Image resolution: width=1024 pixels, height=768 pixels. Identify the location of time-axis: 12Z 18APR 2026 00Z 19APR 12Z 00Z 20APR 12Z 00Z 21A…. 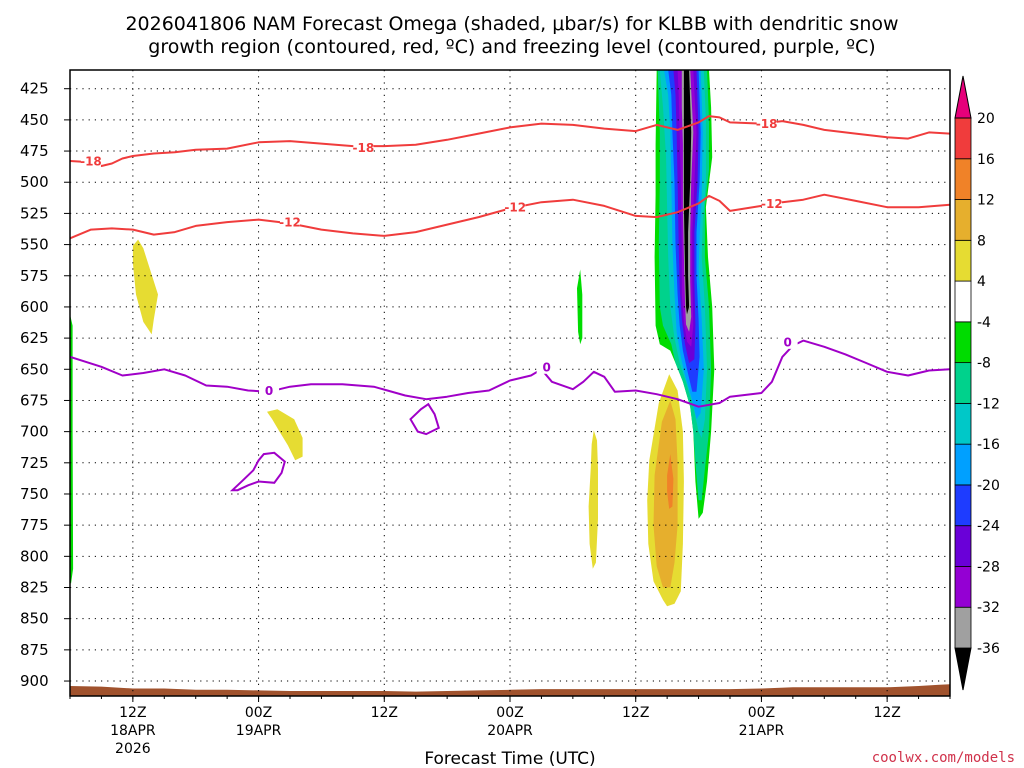
(510, 726).